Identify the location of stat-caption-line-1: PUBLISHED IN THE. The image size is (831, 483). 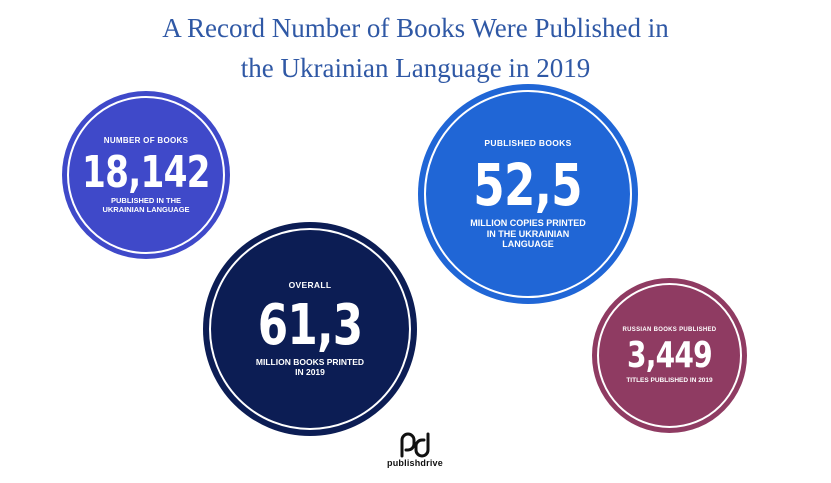
(145, 200).